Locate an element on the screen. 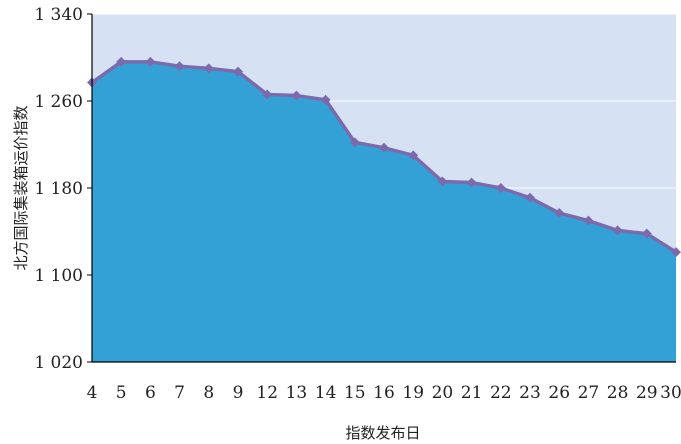  x-tick-label: 8 is located at coordinates (208, 393).